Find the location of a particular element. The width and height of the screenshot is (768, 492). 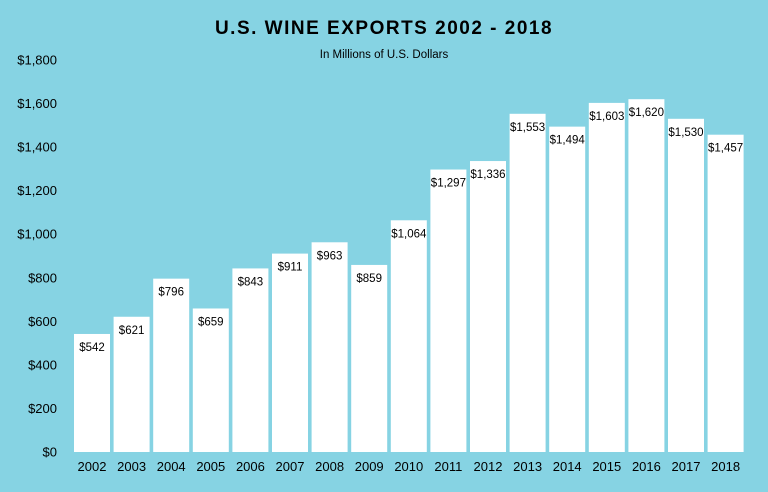

x-tick-label: 2005 is located at coordinates (210, 466).